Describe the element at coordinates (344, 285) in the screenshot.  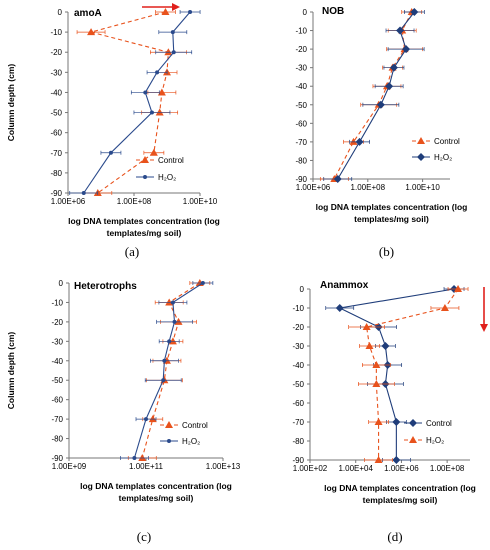
I see `panel-title: Anammox` at that location.